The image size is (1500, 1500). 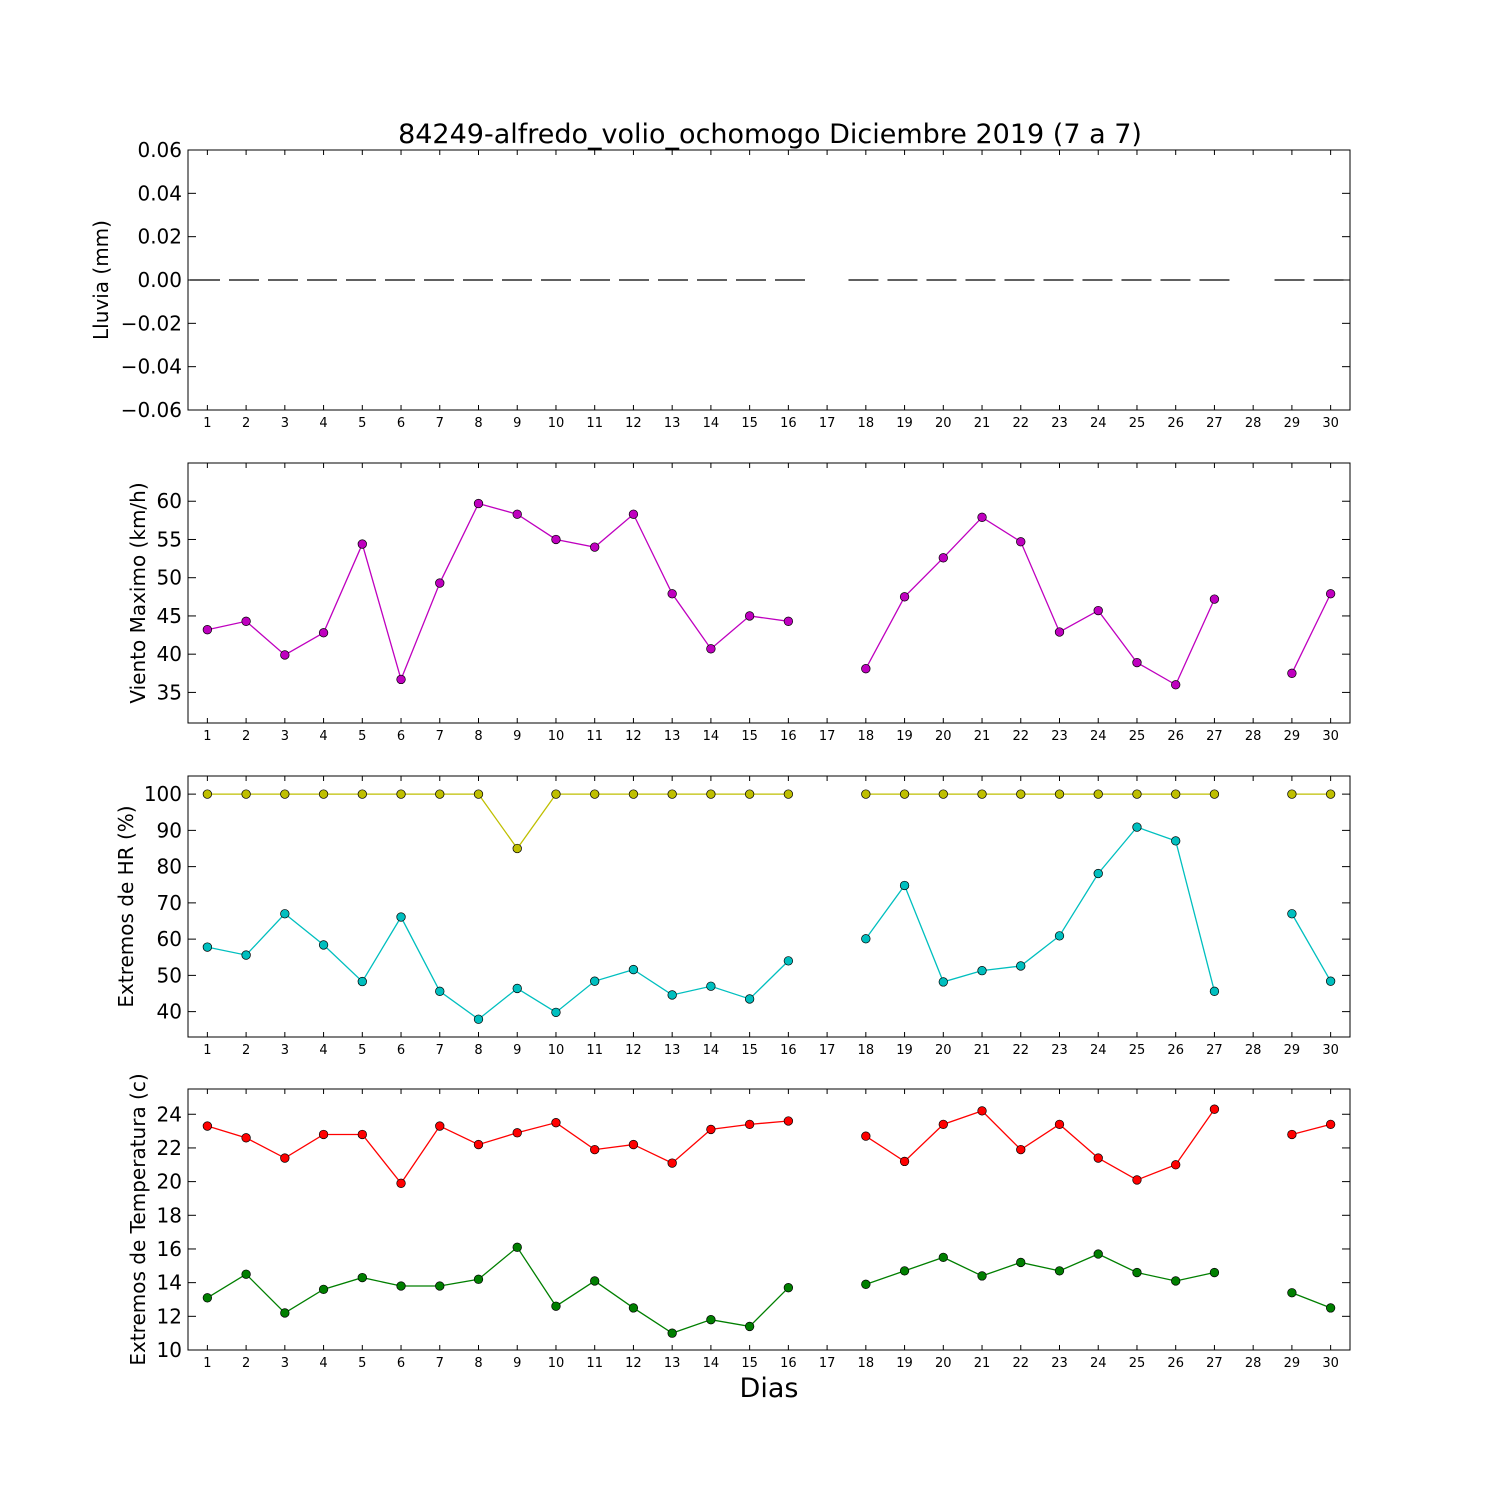 I want to click on temperatura-xtick-label: 5, so click(x=362, y=1363).